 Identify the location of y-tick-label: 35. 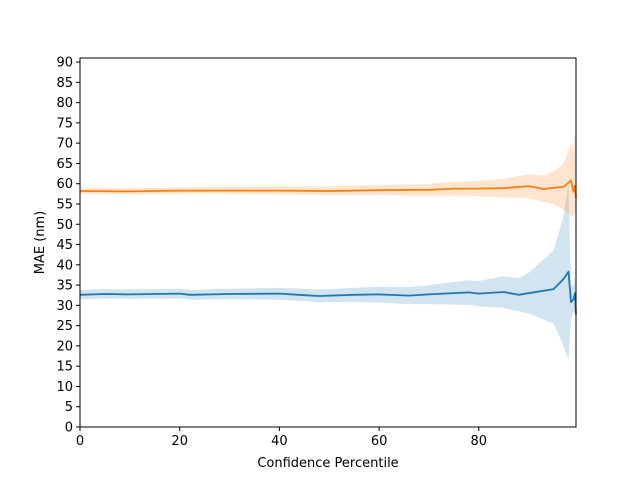
(64, 286).